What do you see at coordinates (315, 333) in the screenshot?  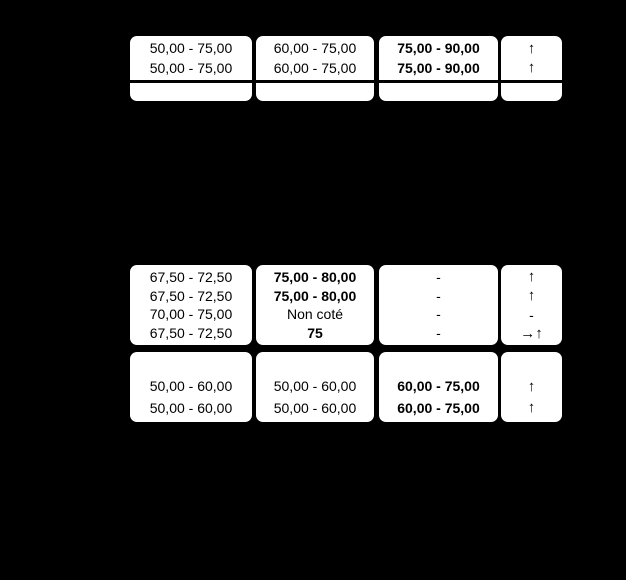 I see `price-value: 75` at bounding box center [315, 333].